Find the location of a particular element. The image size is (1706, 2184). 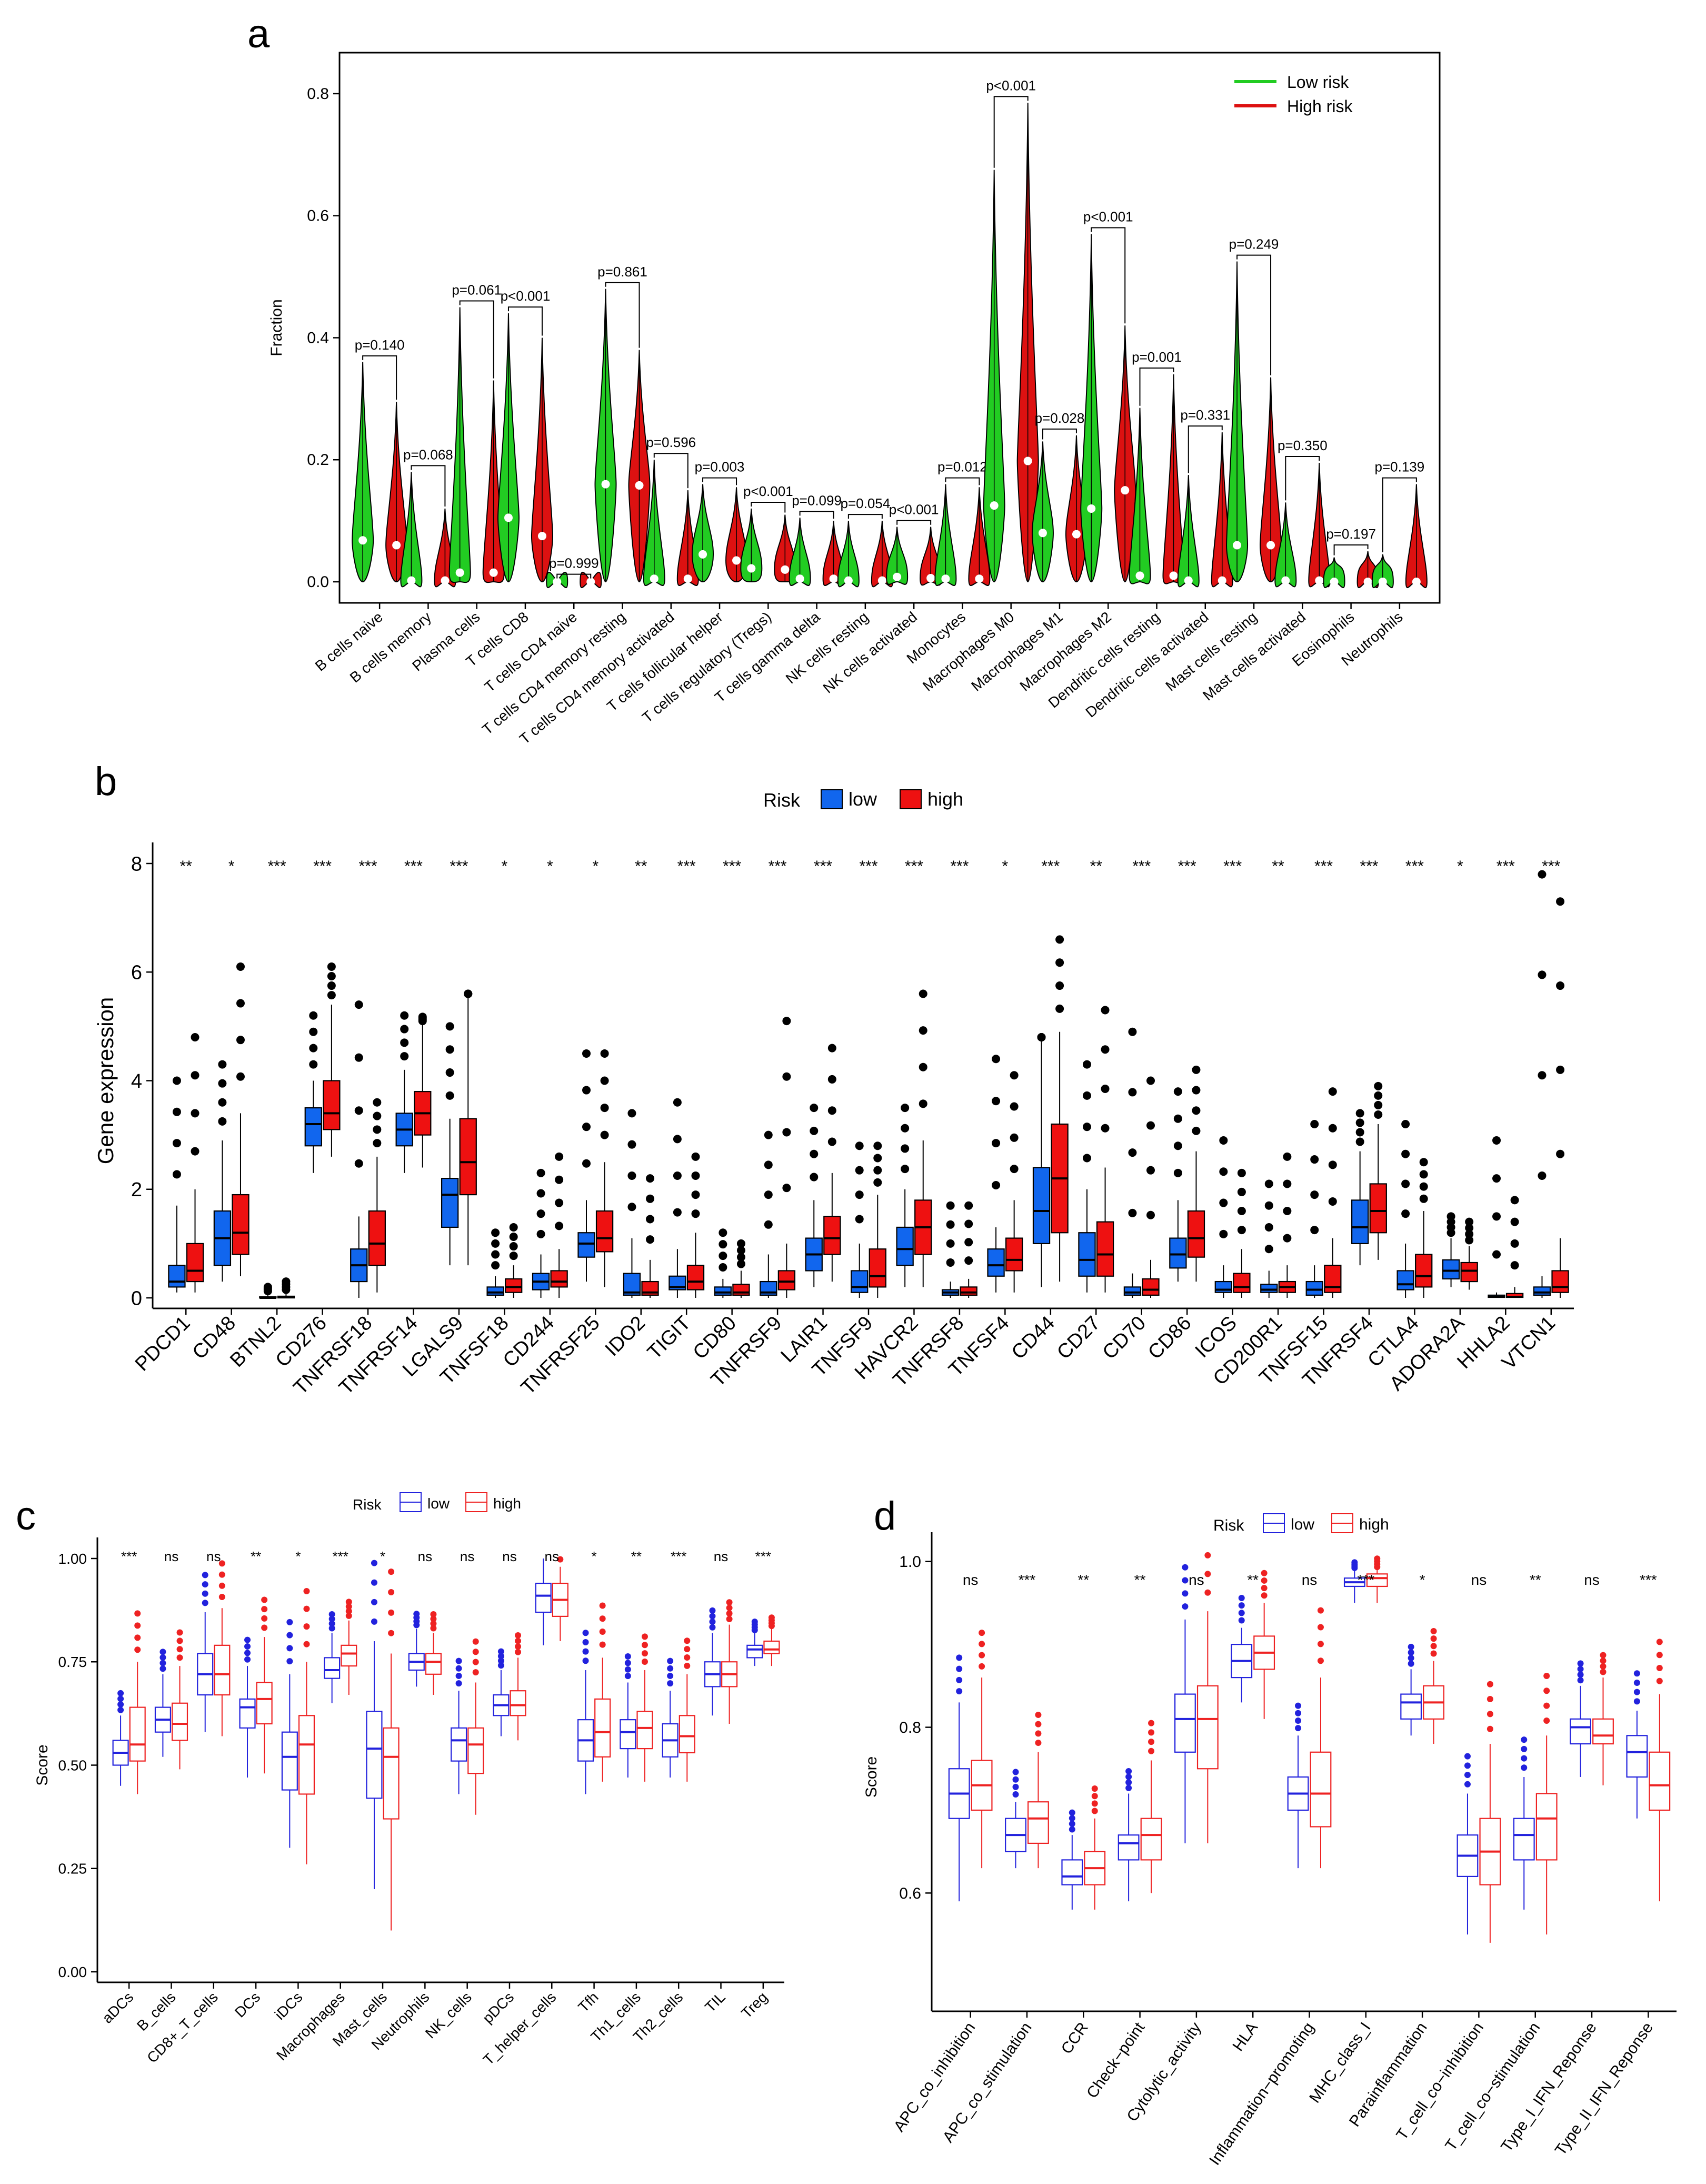

x-tick-label: TIGIT is located at coordinates (669, 1338).